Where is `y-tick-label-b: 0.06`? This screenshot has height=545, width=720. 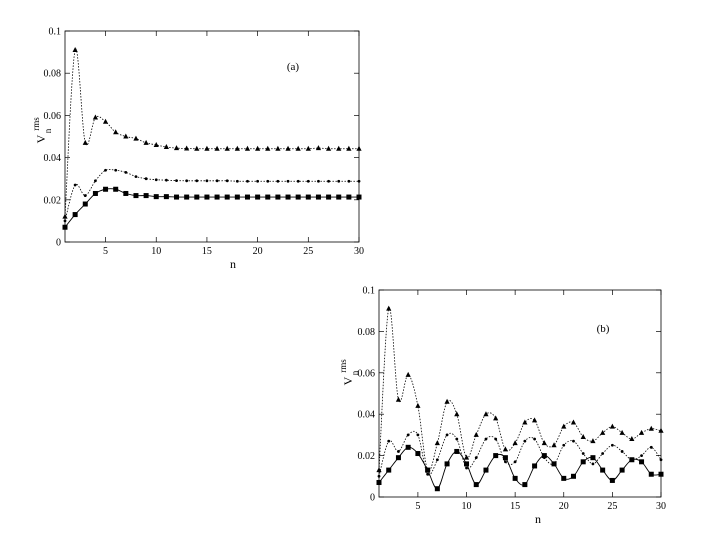
y-tick-label-b: 0.06 is located at coordinates (367, 373).